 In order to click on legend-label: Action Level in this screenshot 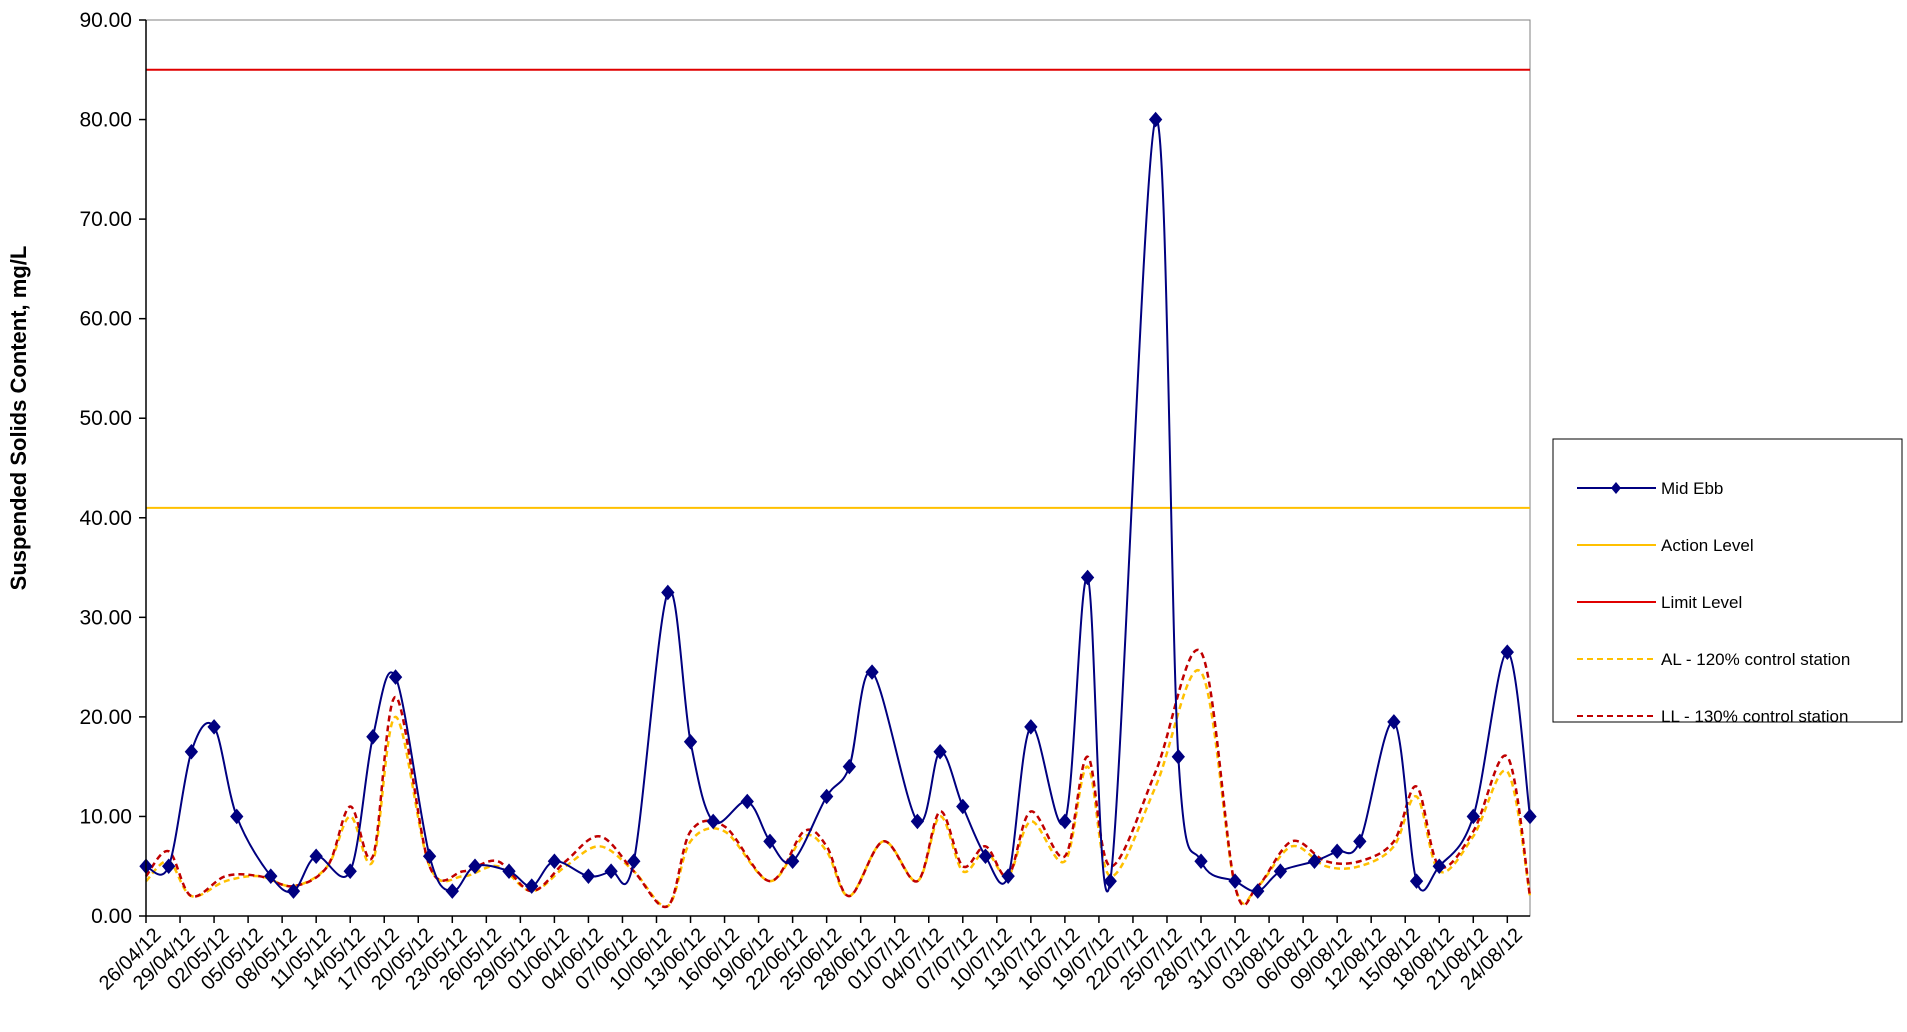, I will do `click(1707, 545)`.